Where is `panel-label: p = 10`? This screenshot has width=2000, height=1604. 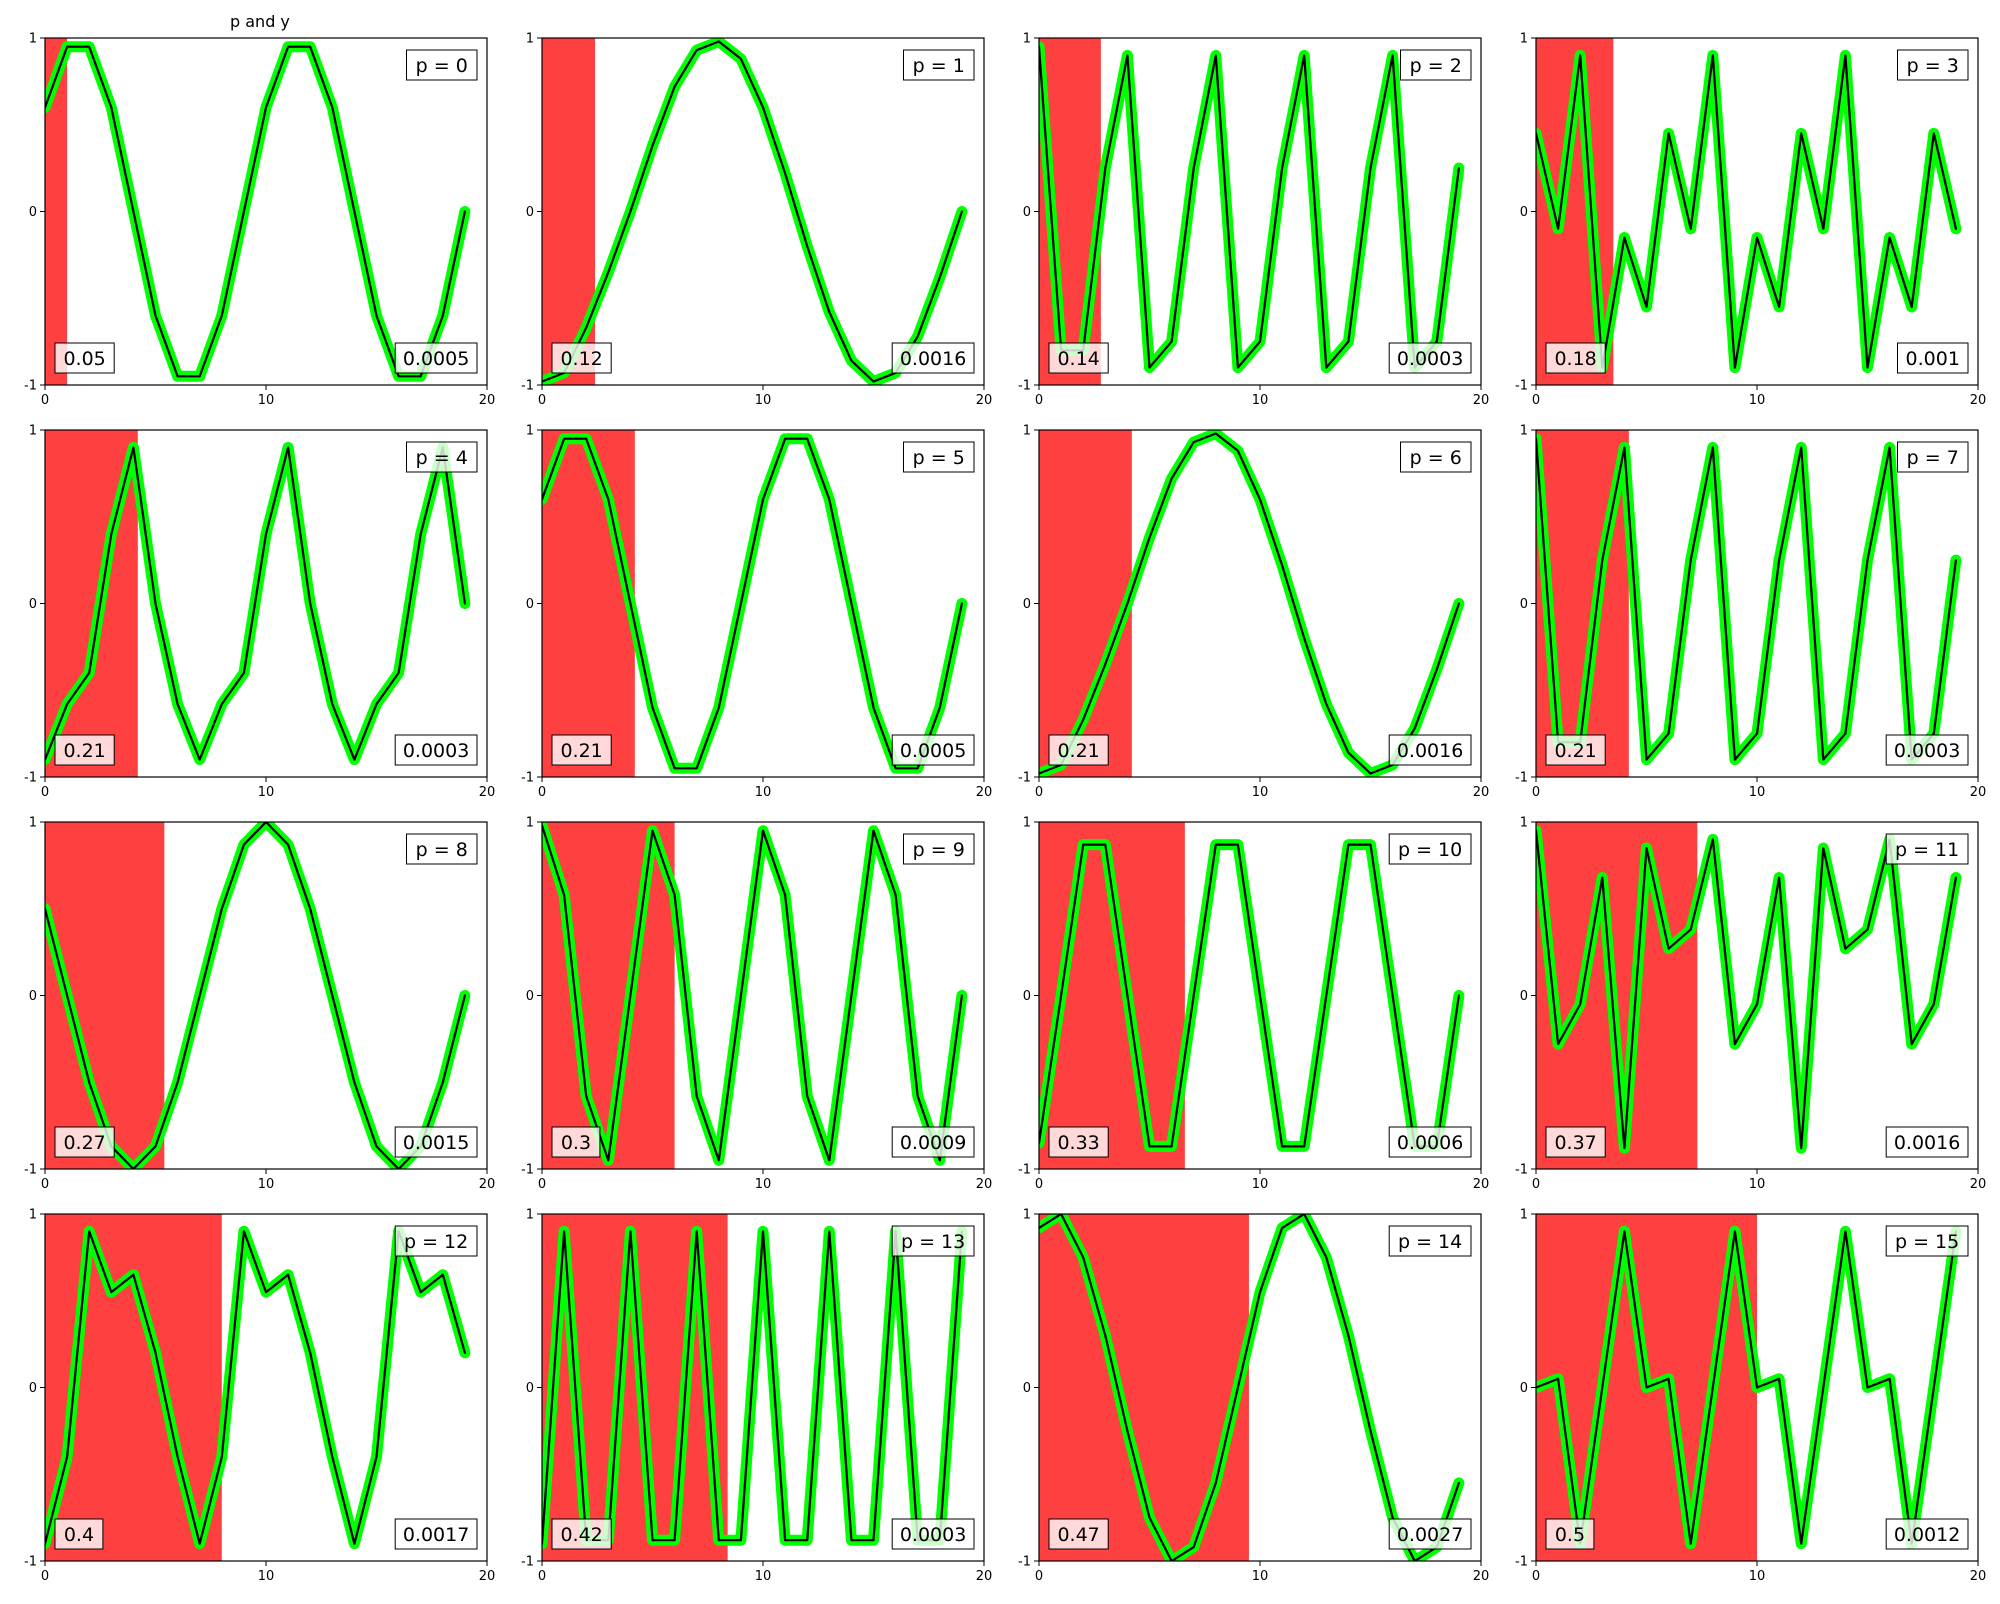
panel-label: p = 10 is located at coordinates (1430, 850).